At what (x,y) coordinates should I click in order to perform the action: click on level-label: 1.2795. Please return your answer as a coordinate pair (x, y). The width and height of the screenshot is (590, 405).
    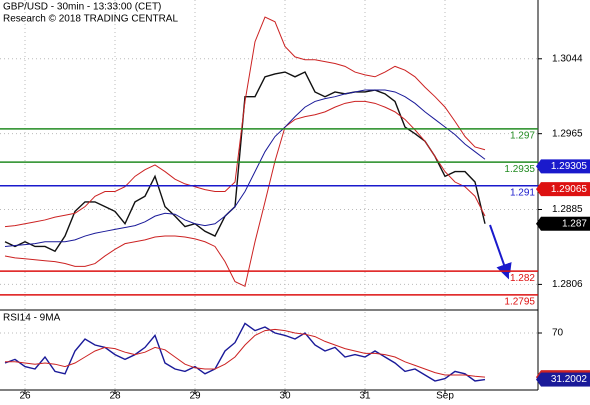
    Looking at the image, I should click on (519, 301).